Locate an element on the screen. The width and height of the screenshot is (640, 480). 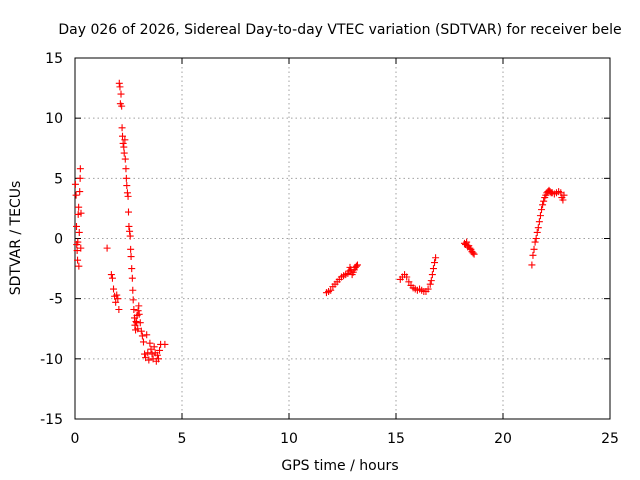
y-tick-label: 0 is located at coordinates (58, 240).